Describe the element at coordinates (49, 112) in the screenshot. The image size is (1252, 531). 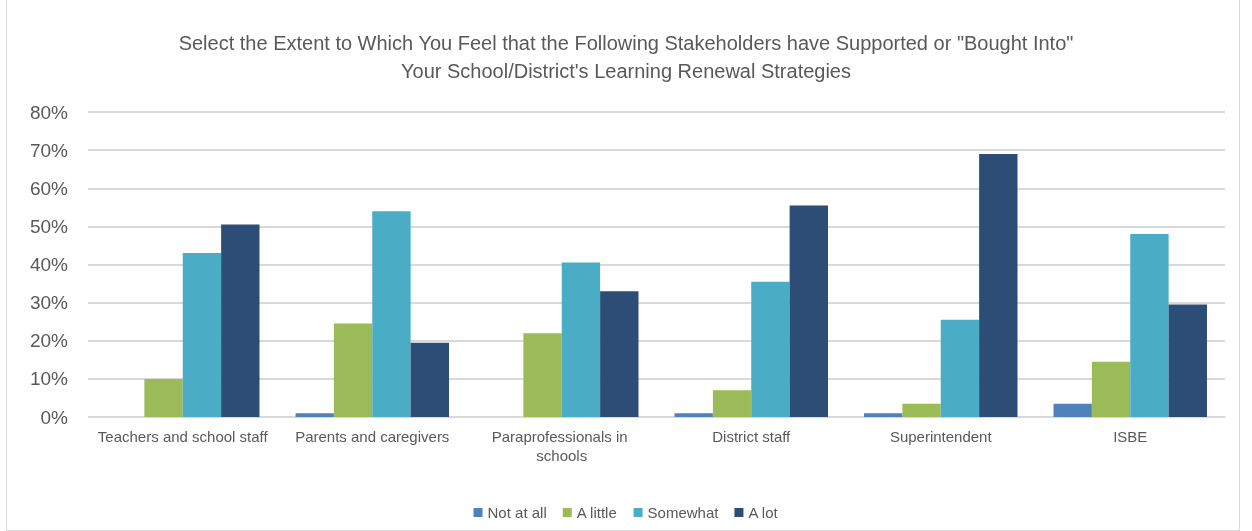
I see `y-tick-label: 80%` at that location.